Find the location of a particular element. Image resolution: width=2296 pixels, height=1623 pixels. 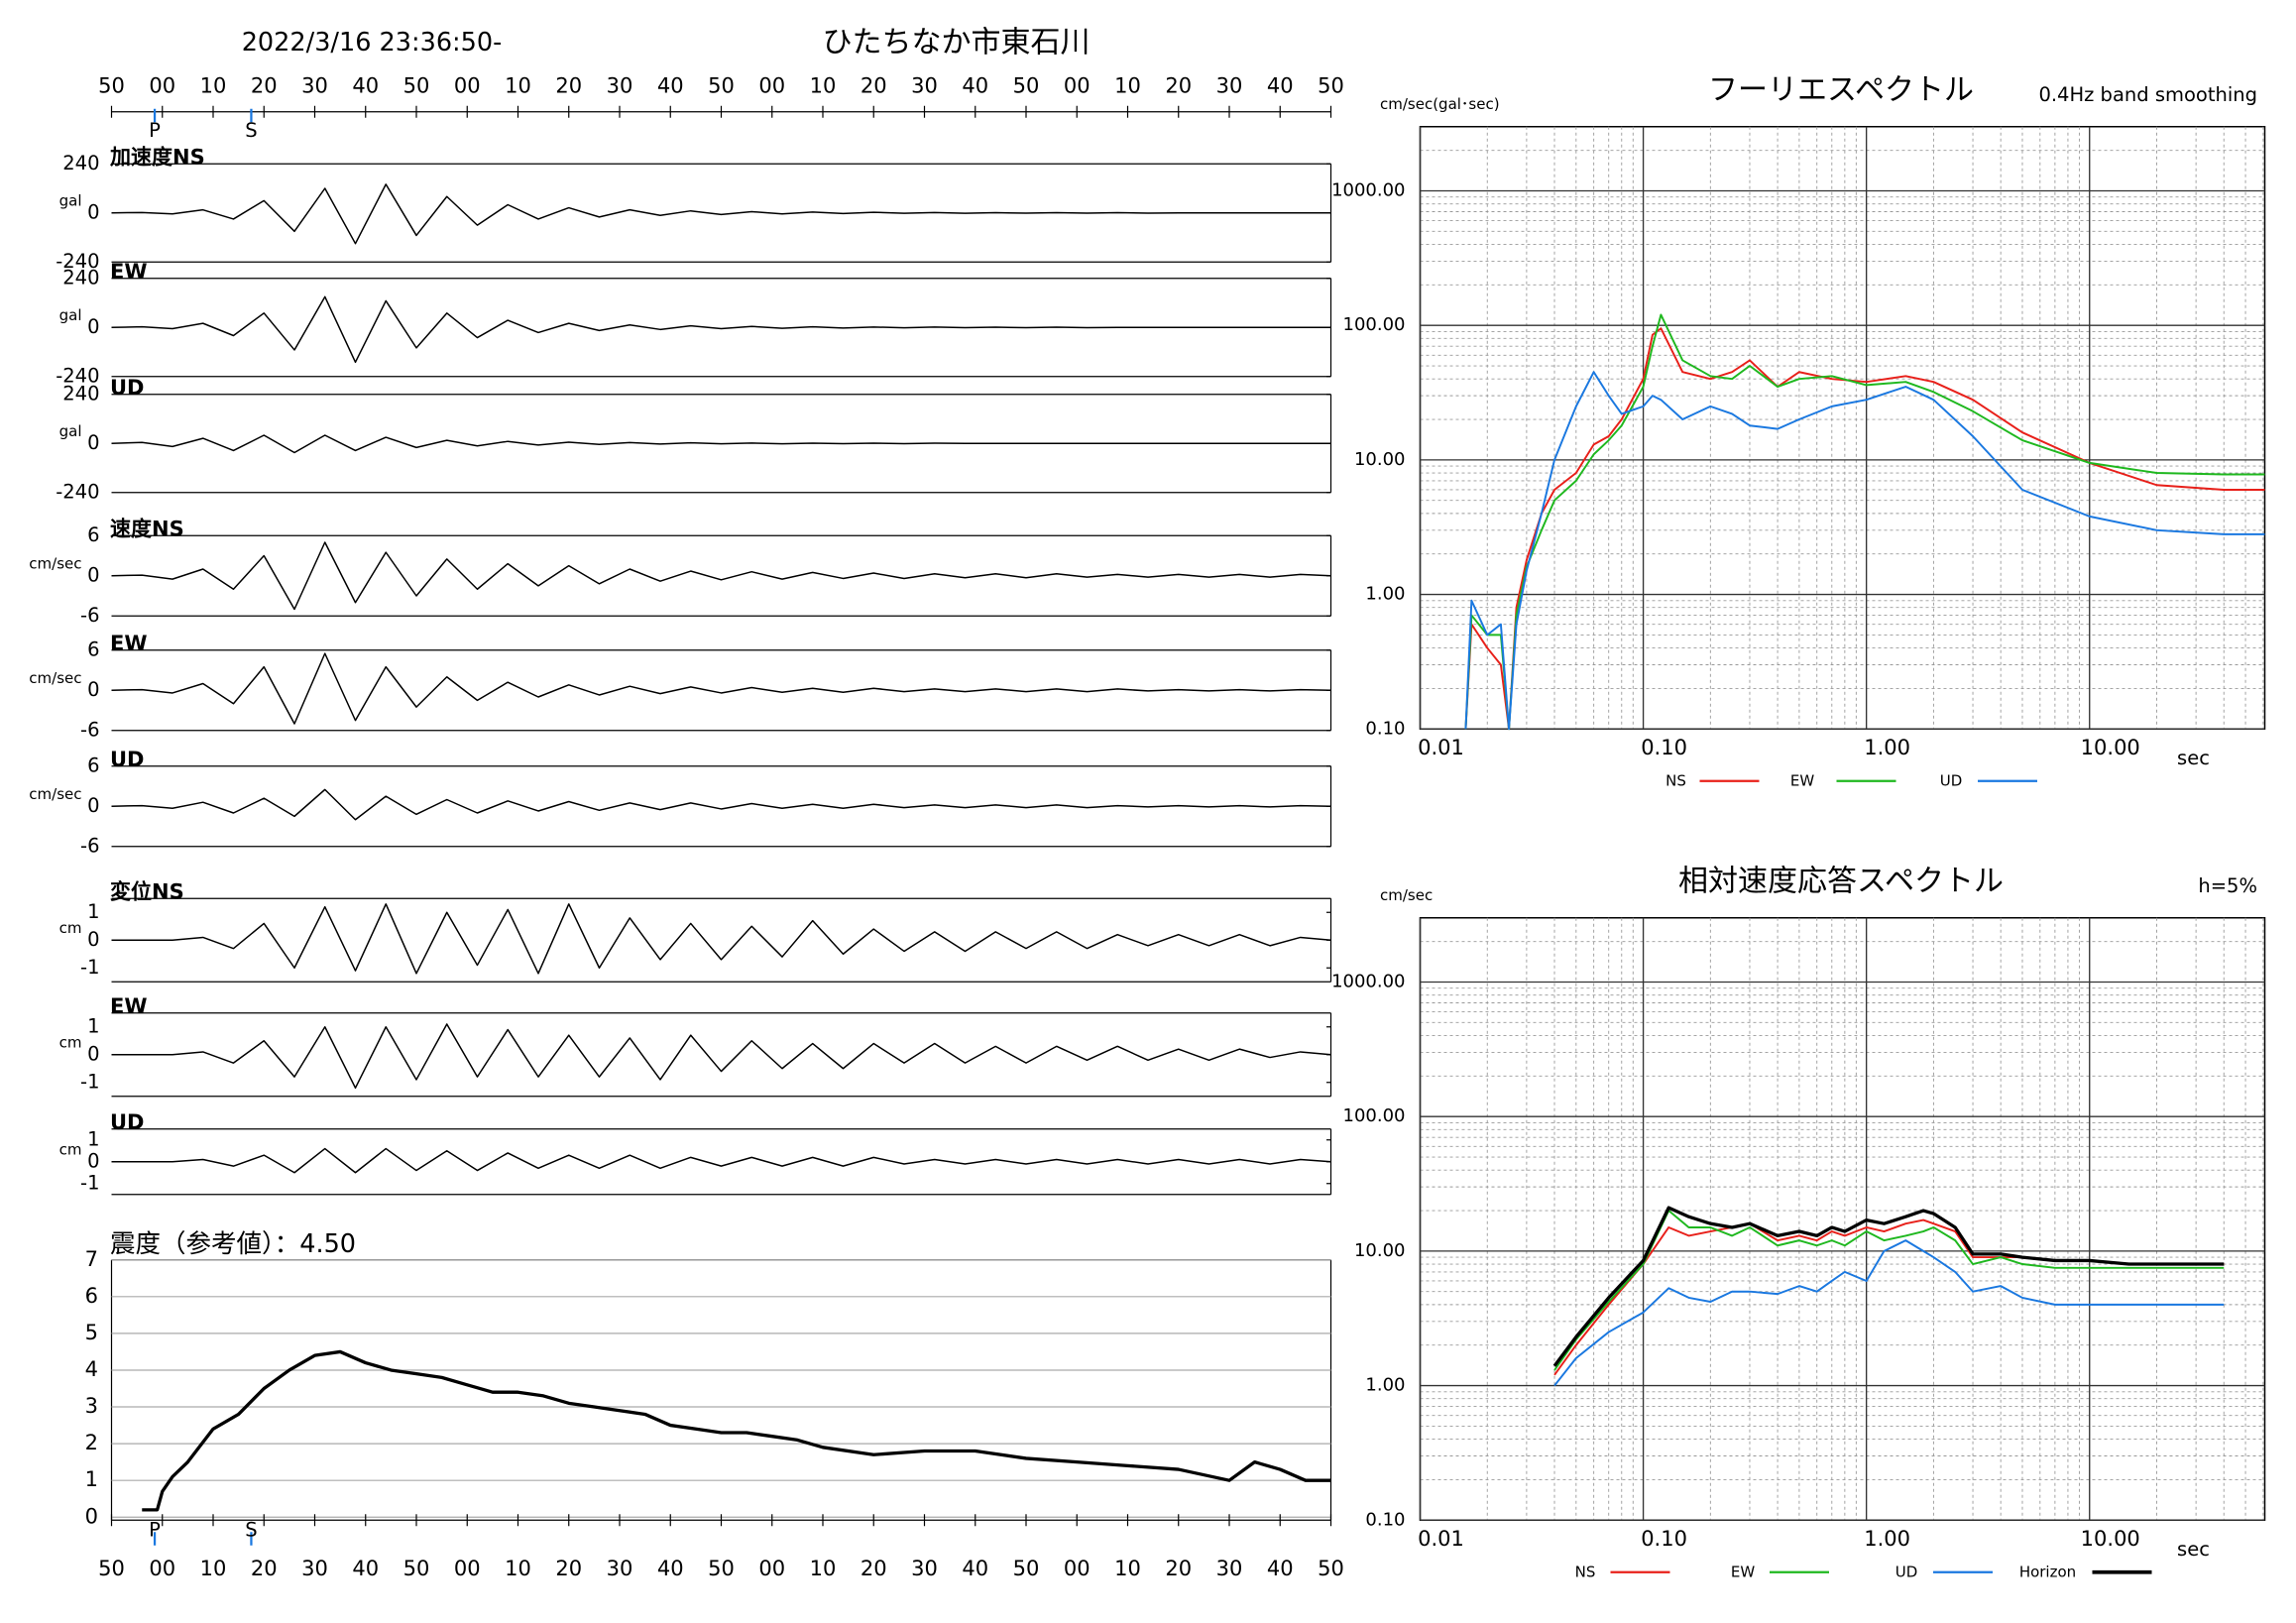

panel-name: EW is located at coordinates (129, 643).